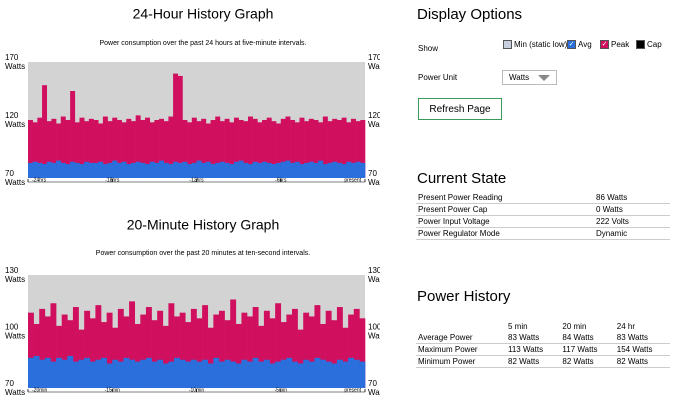 This screenshot has height=410, width=700. I want to click on cell-label: Present Power Cap, so click(505, 209).